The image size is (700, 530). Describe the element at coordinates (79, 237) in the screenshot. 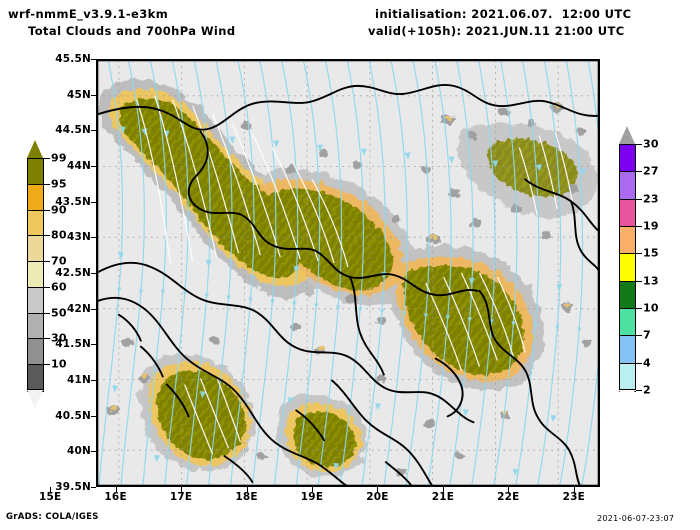

I see `y-axis-tick-label: 43N` at that location.